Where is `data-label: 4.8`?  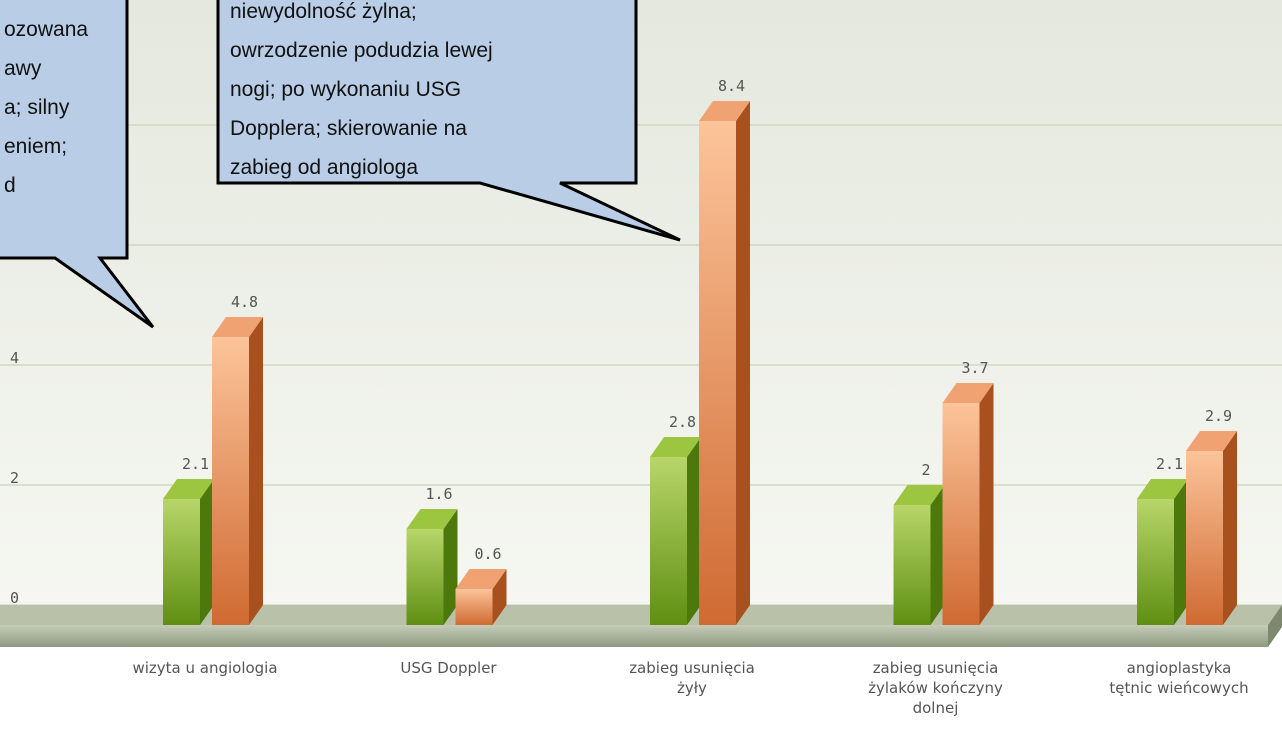 data-label: 4.8 is located at coordinates (244, 302).